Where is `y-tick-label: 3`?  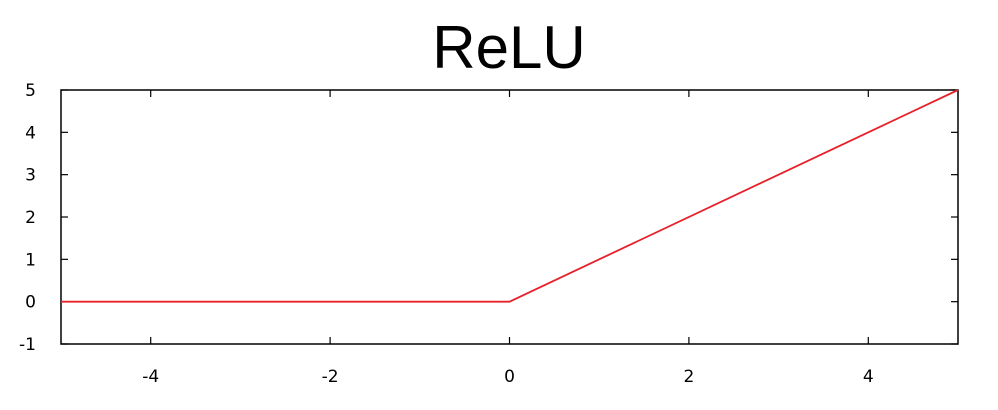
y-tick-label: 3 is located at coordinates (30, 176).